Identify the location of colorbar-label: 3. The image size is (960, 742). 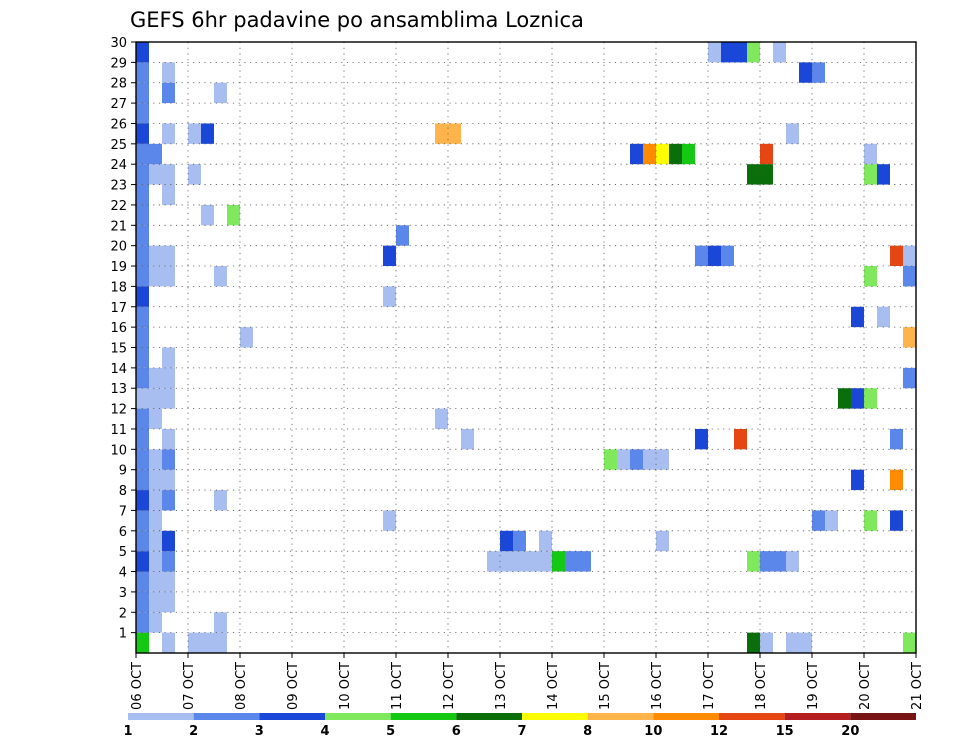
(259, 731).